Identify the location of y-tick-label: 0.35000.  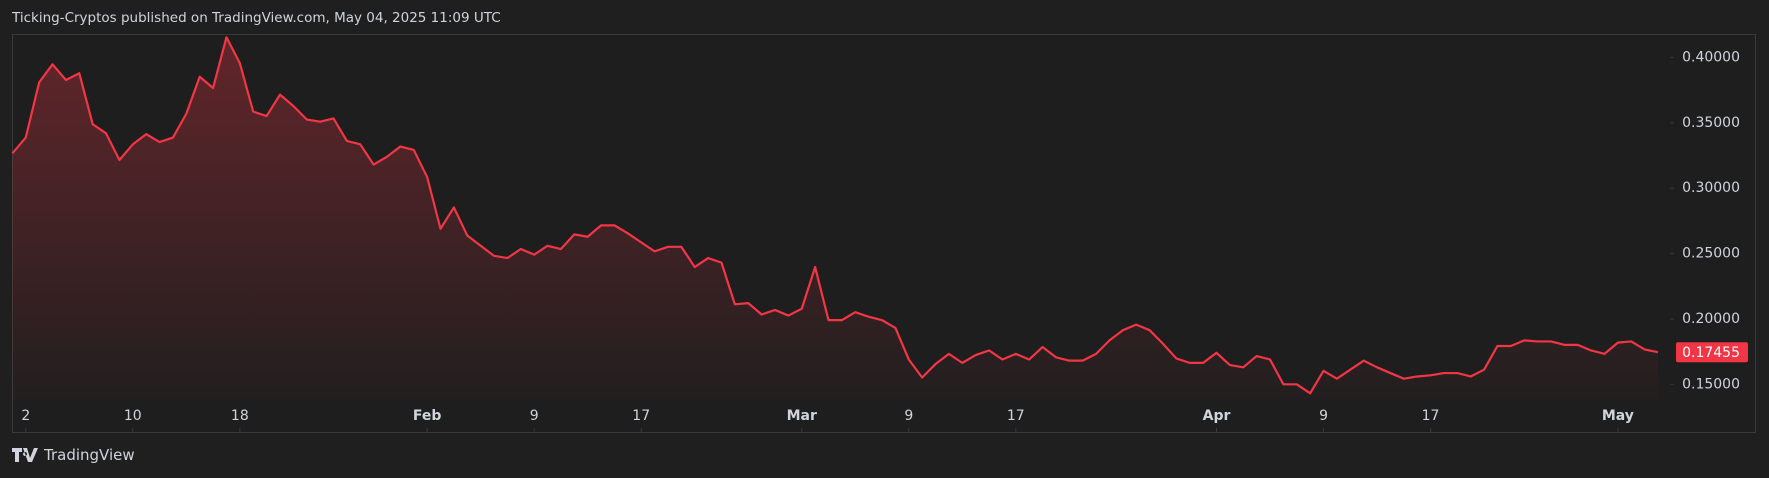
(1711, 123).